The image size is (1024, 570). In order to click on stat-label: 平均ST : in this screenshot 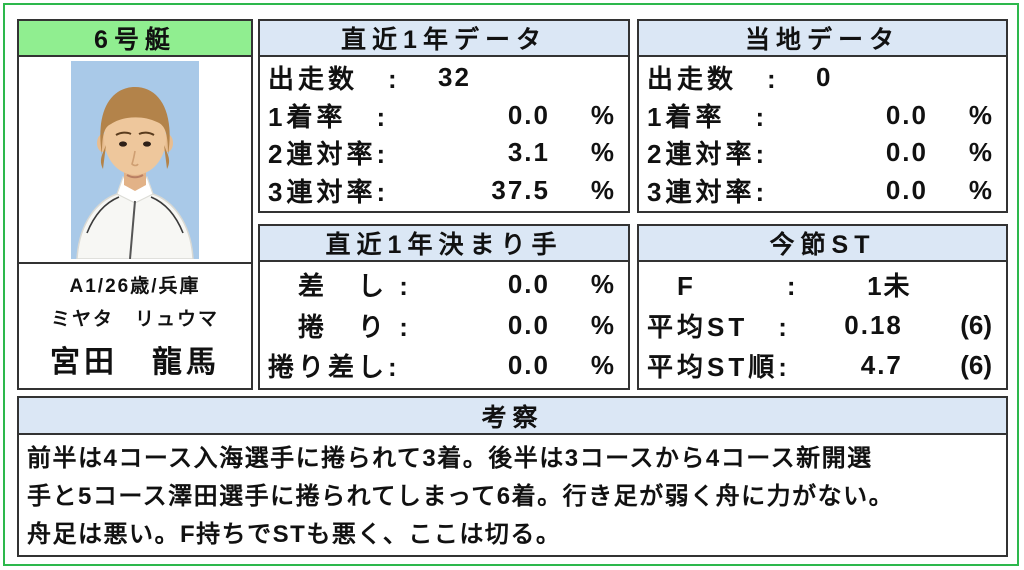, I will do `click(719, 326)`.